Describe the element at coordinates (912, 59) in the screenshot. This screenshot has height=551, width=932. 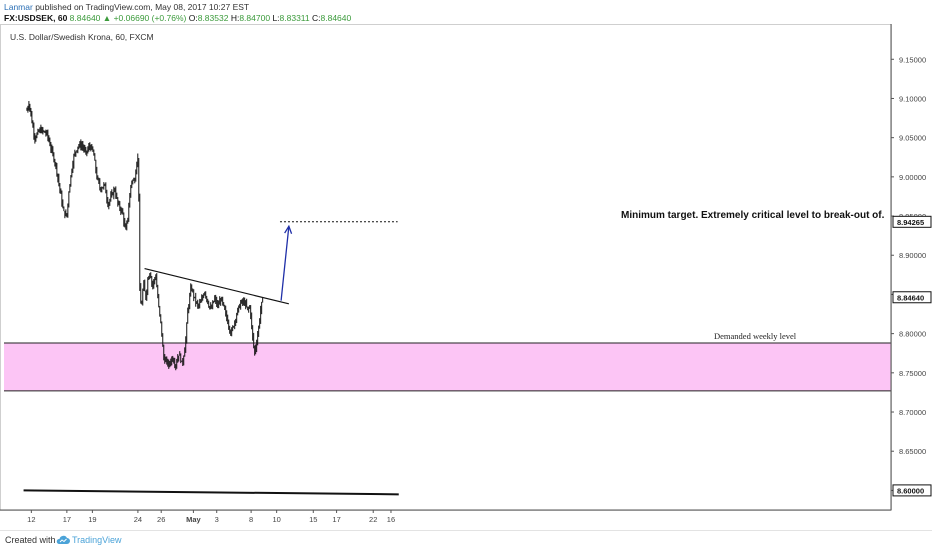
I see `price-tick-label: 9.15000` at that location.